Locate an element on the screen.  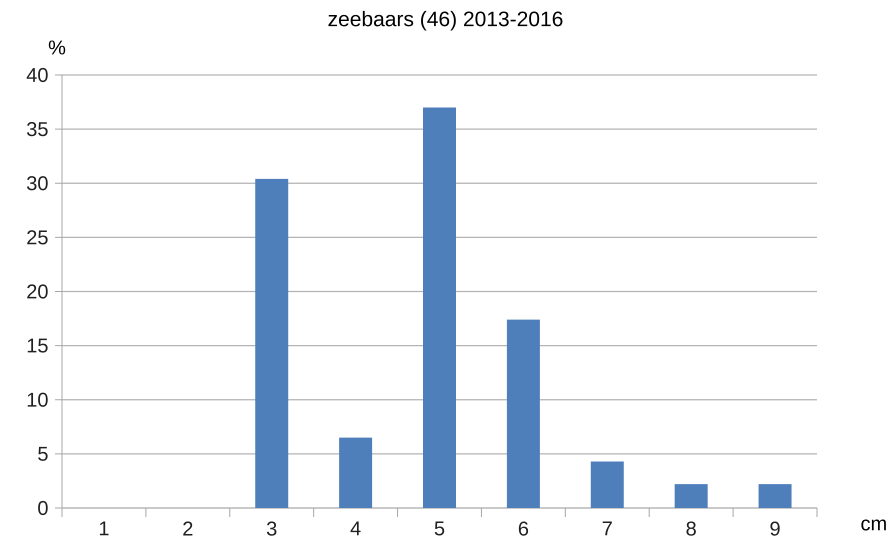
x-tick-label: 5 is located at coordinates (439, 529).